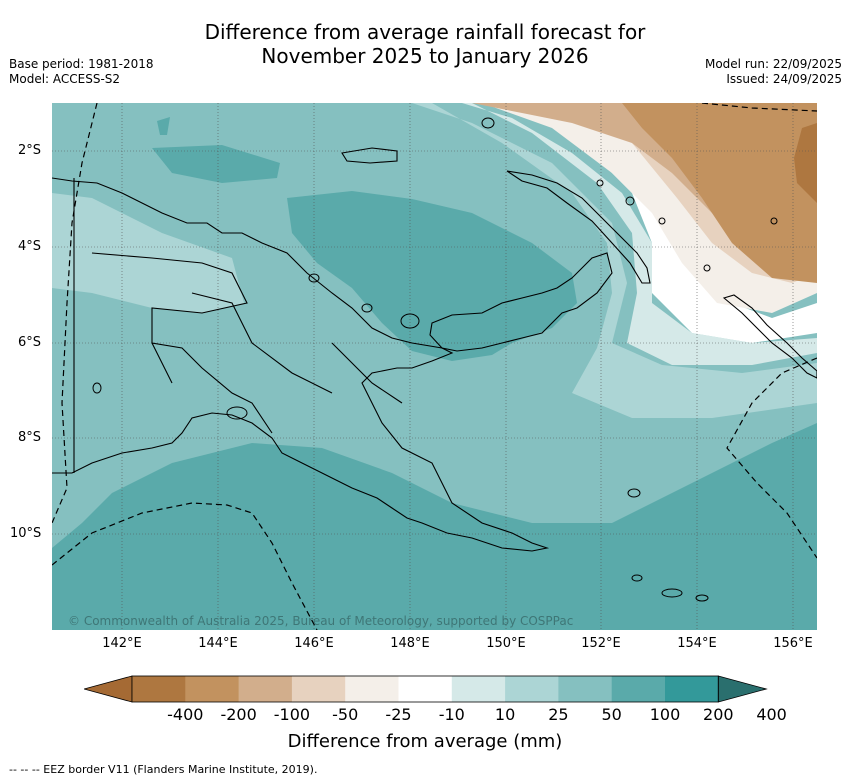 The height and width of the screenshot is (781, 850). I want to click on colorbar-tick-label: -50, so click(345, 714).